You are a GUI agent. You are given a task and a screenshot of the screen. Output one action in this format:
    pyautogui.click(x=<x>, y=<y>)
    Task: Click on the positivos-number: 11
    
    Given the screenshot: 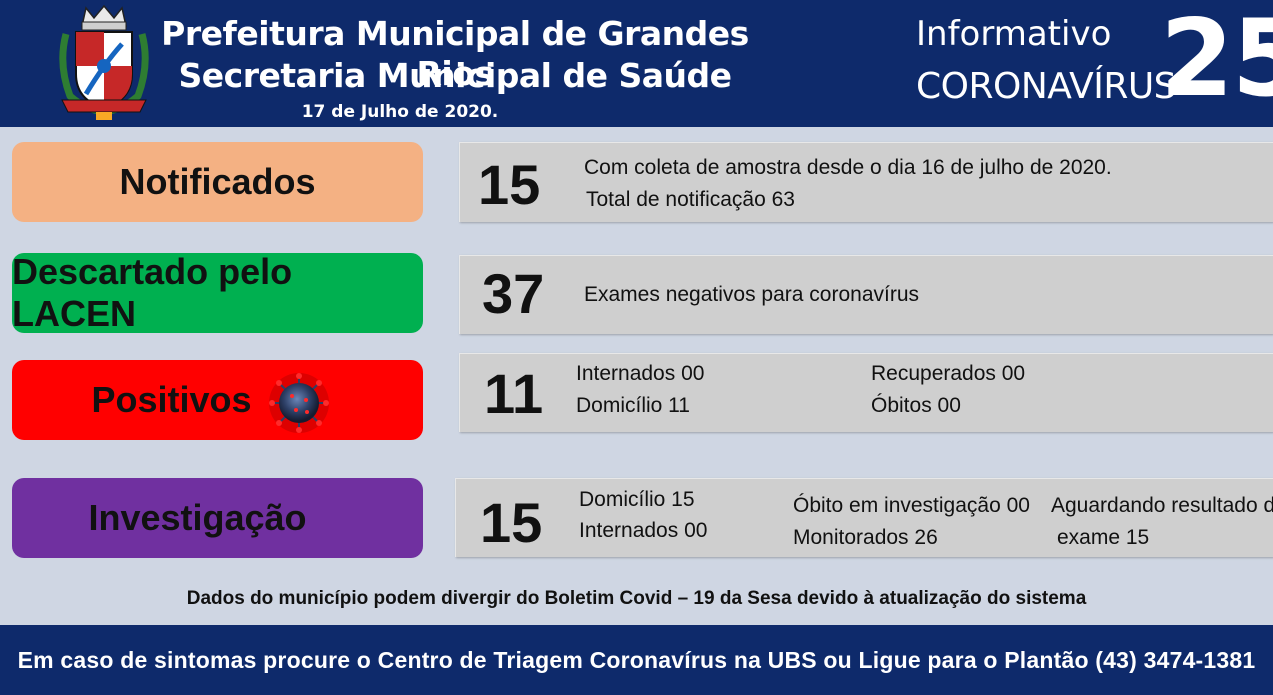 What is the action you would take?
    pyautogui.click(x=514, y=393)
    